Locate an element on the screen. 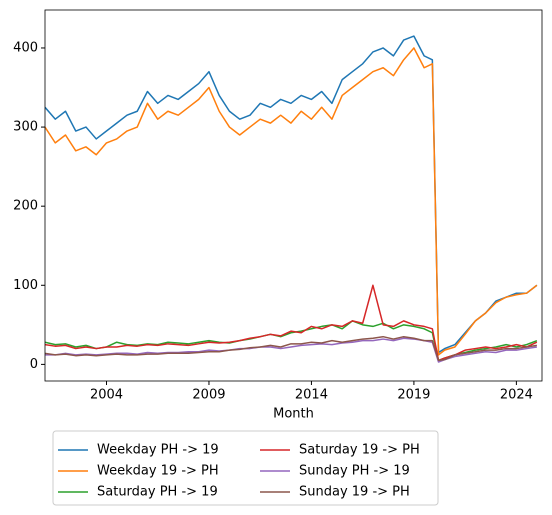 This screenshot has width=552, height=515. legend-label: Sunday PH -> 19 is located at coordinates (354, 471).